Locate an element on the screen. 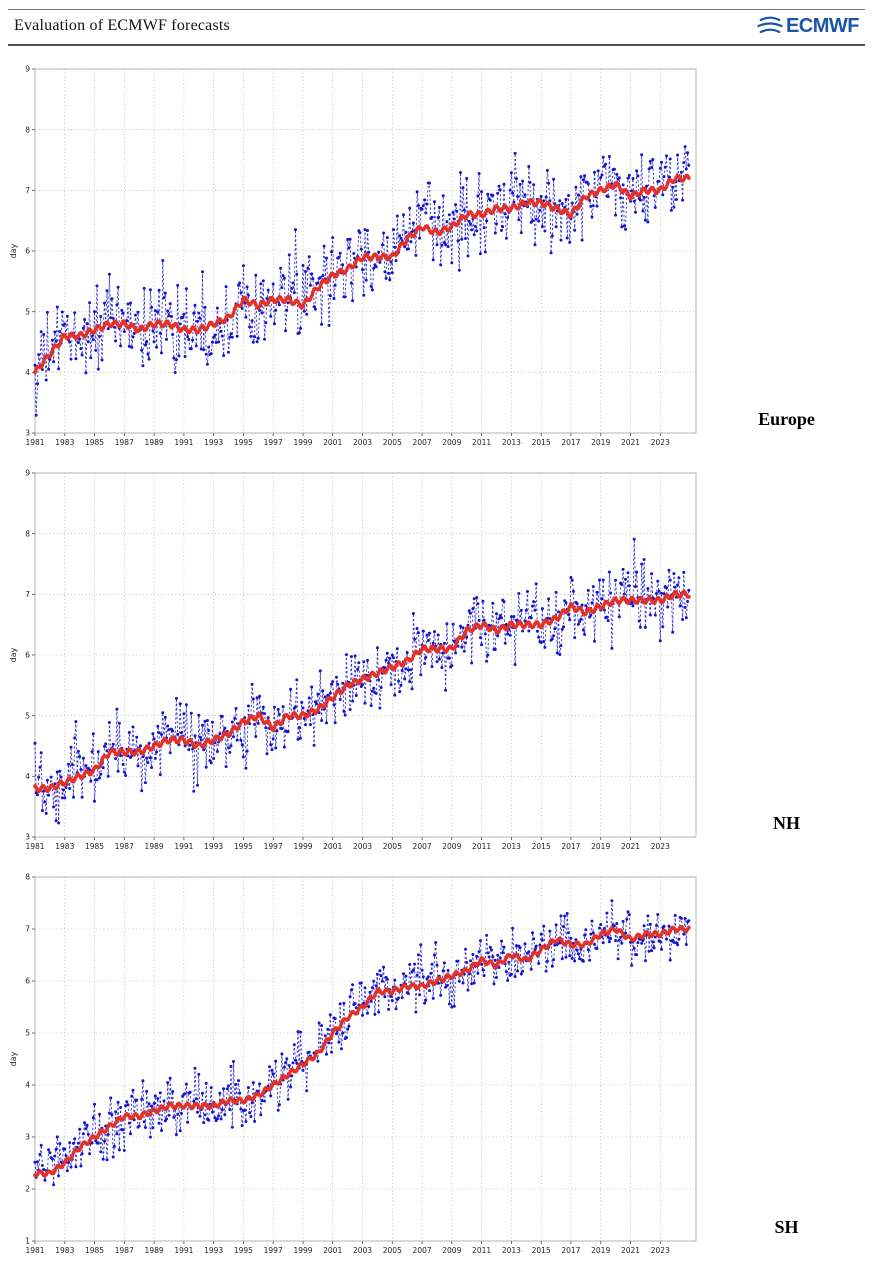  svg-text: 1 is located at coordinates (27, 1241).